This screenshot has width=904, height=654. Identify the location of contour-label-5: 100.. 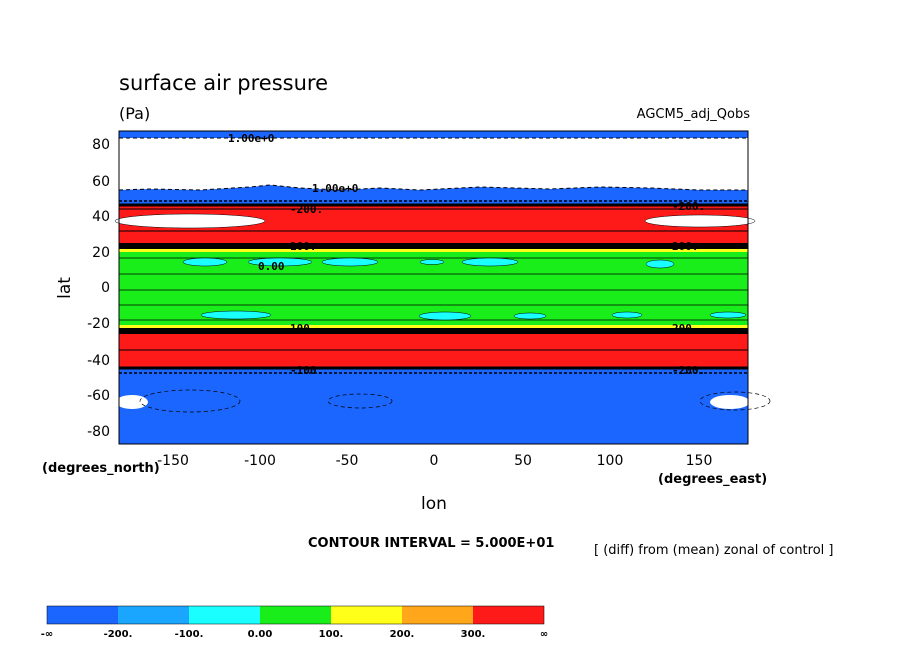
(303, 246).